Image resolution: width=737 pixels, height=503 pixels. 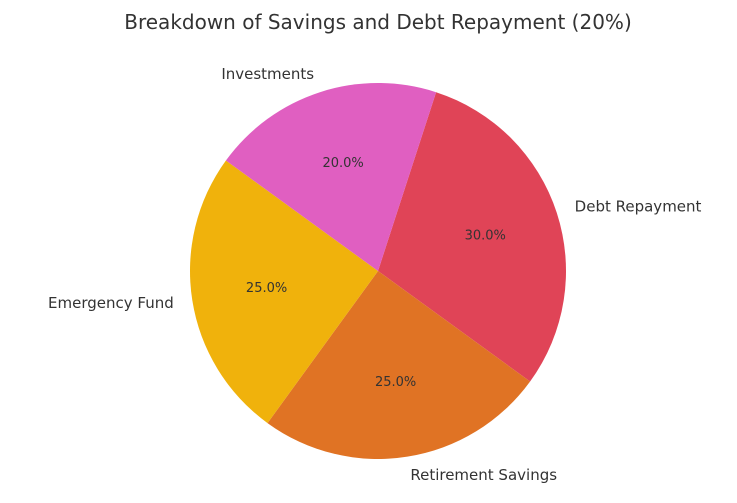 What do you see at coordinates (638, 207) in the screenshot?
I see `pie-category-label: Debt Repayment` at bounding box center [638, 207].